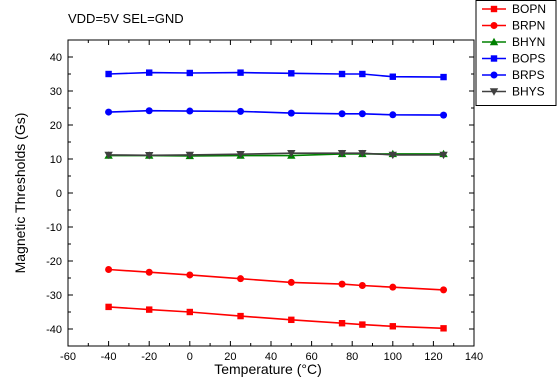  What do you see at coordinates (528, 26) in the screenshot?
I see `legend-label-brpn: BRPN` at bounding box center [528, 26].